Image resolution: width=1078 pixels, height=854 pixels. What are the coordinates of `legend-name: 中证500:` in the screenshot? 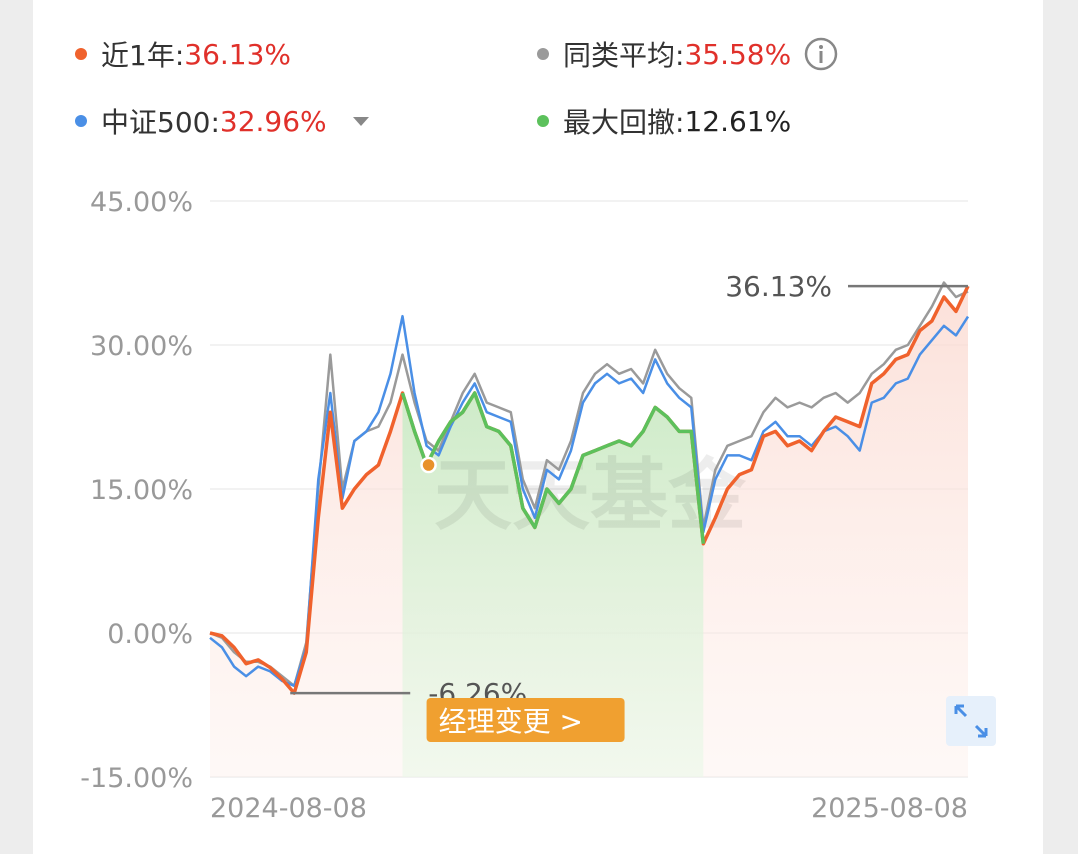 It's located at (160, 122).